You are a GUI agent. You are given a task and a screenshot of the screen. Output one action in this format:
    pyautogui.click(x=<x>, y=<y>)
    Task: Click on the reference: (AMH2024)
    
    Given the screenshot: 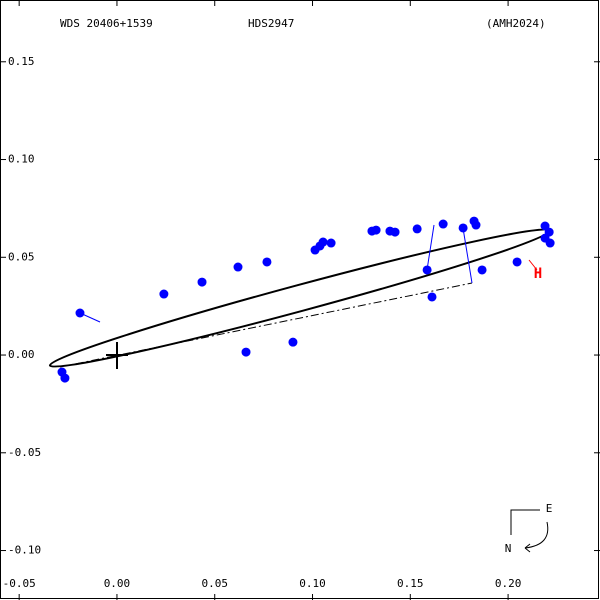 What is the action you would take?
    pyautogui.click(x=516, y=23)
    